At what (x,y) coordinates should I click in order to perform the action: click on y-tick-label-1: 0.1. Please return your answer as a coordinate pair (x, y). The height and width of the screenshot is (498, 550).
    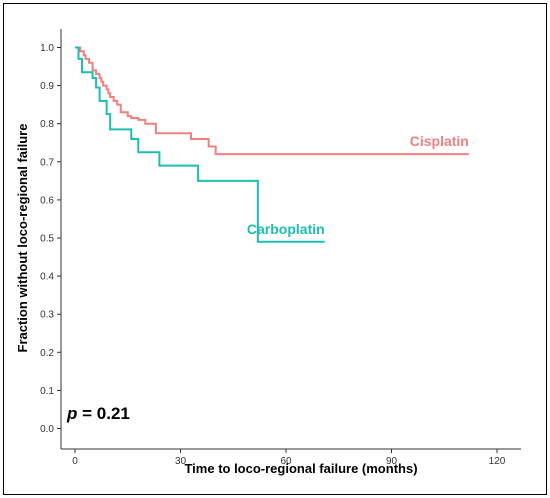
    Looking at the image, I should click on (47, 391).